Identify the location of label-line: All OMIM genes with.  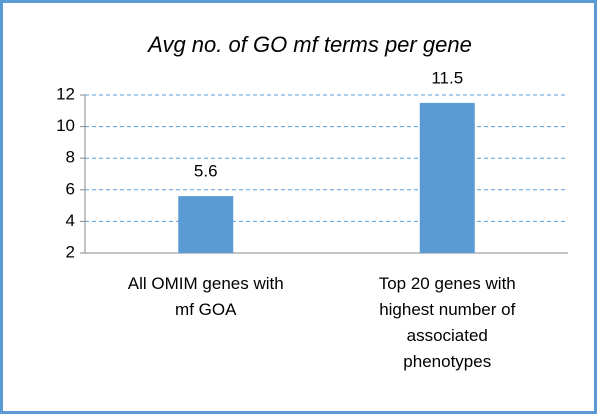
(206, 283).